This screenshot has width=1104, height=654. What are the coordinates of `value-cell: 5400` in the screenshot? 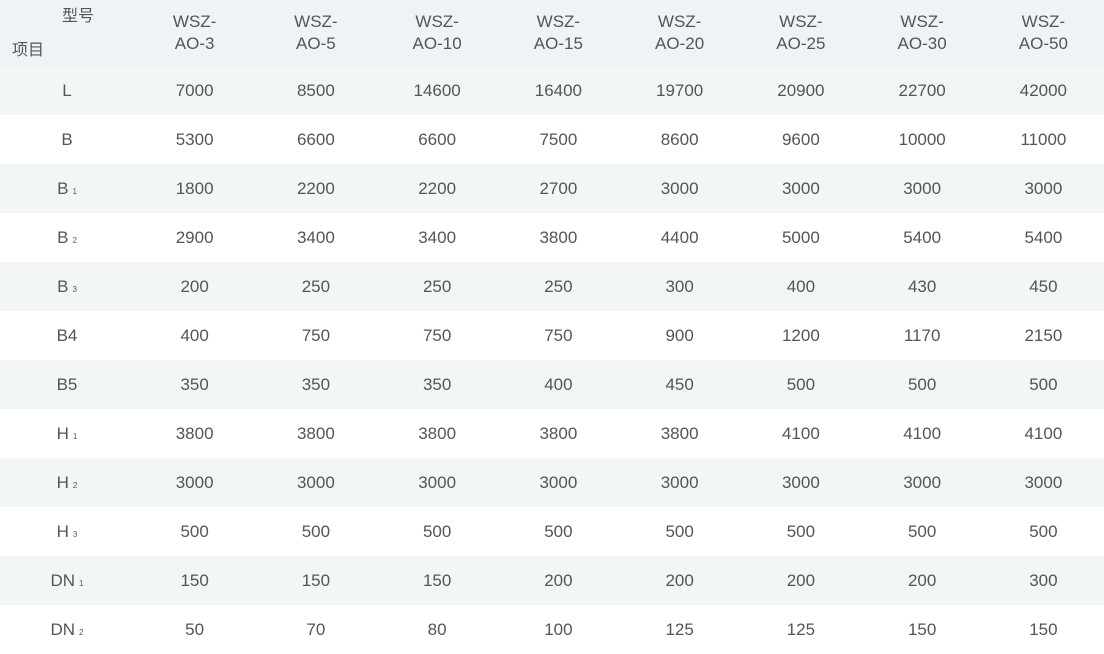 It's located at (922, 237).